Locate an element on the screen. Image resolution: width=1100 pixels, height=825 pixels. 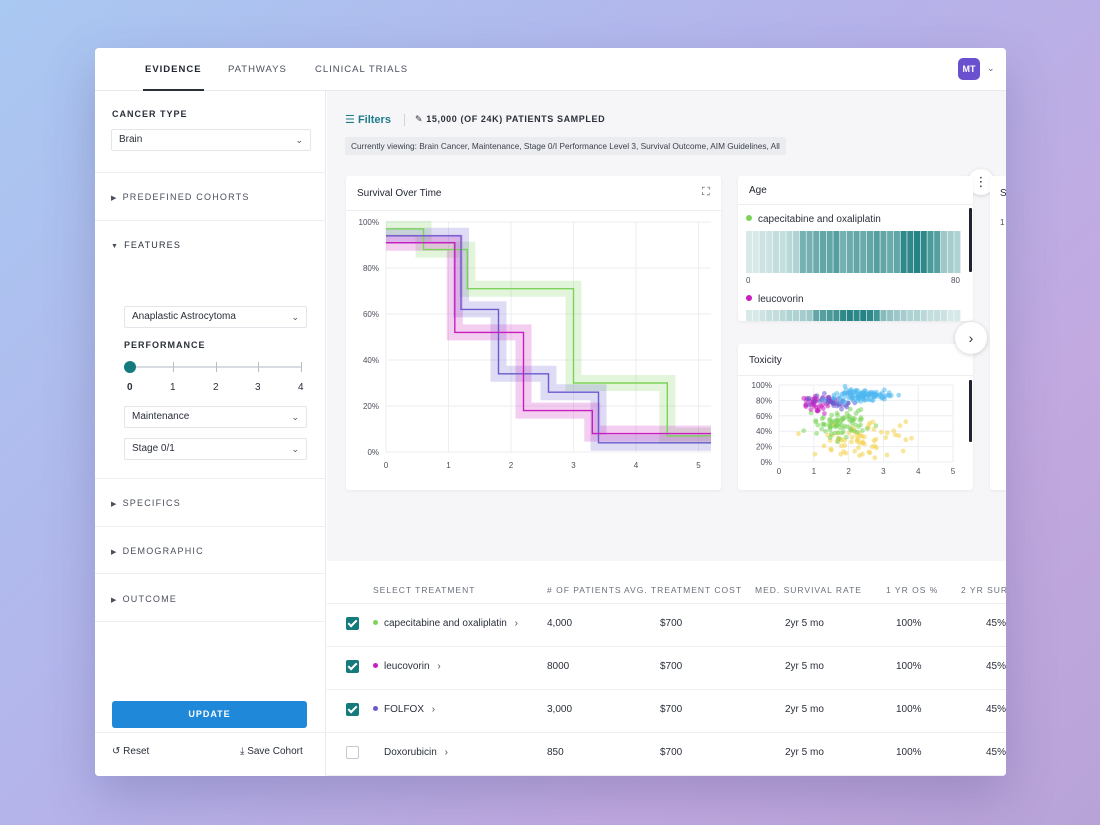
header-select-treatment: SELECT TREATMENT is located at coordinates (424, 590).